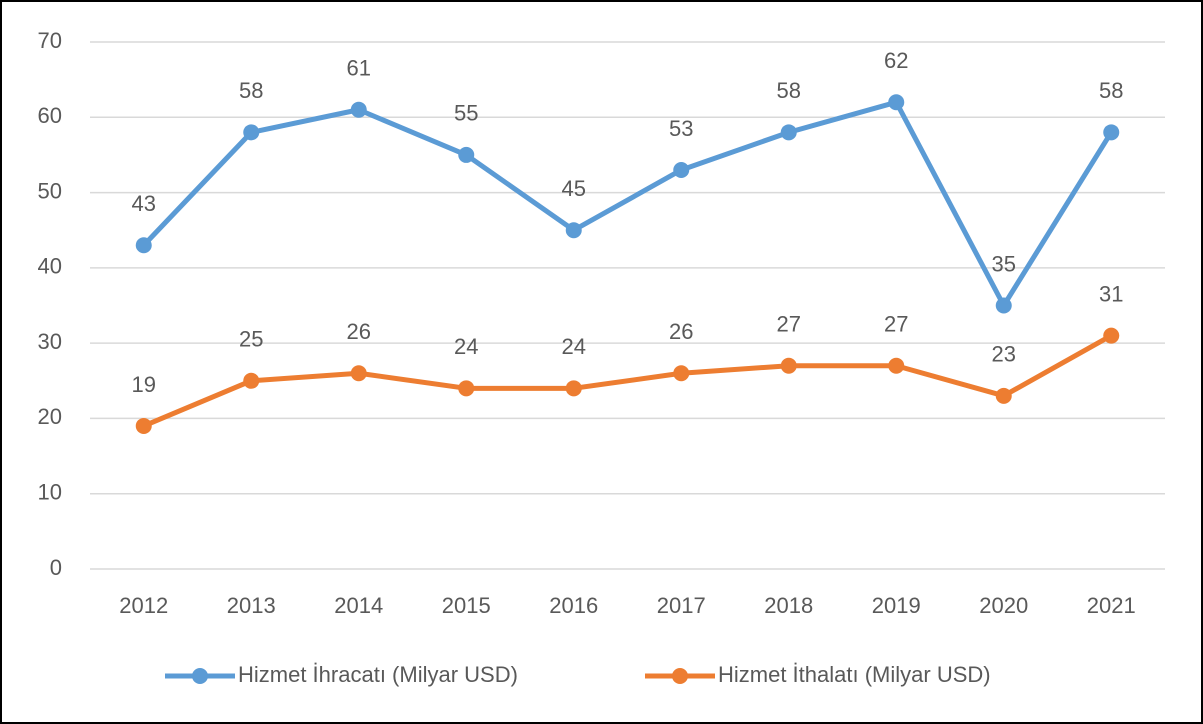 This screenshot has height=724, width=1203. I want to click on y-tick-label: 40, so click(50, 266).